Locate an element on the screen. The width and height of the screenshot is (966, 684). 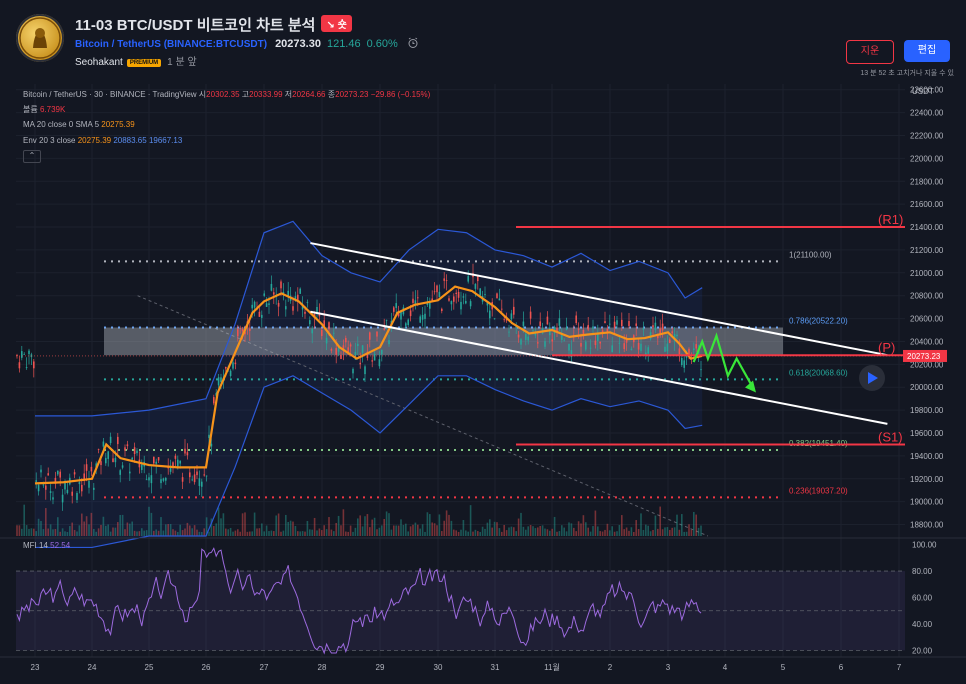
author-avatar is located at coordinates (40, 38).